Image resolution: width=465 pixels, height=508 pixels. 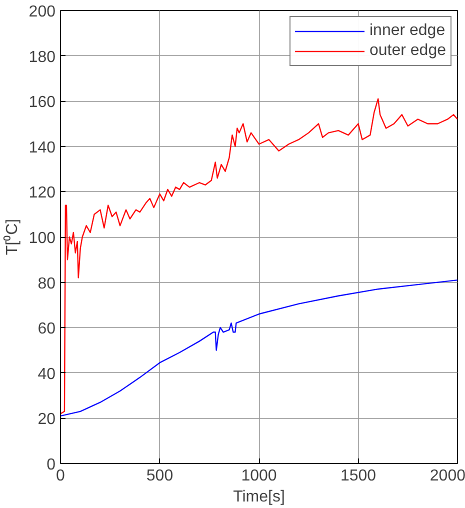 I want to click on x-axis-title: Time[s], so click(x=259, y=497).